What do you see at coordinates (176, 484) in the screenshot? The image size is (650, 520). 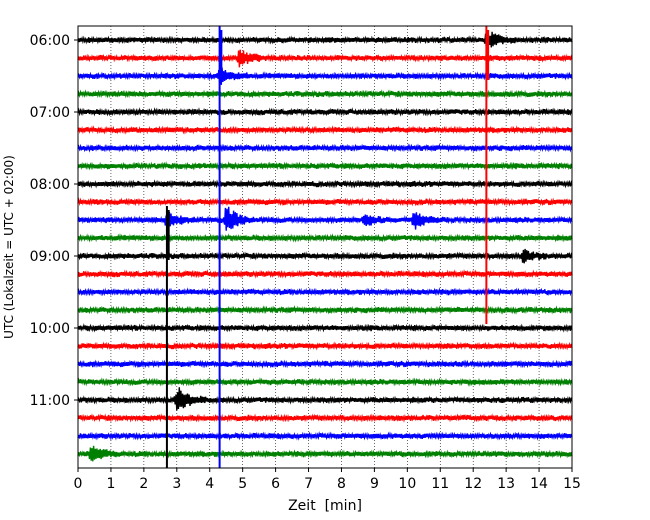 I see `x-tick-label: 3` at bounding box center [176, 484].